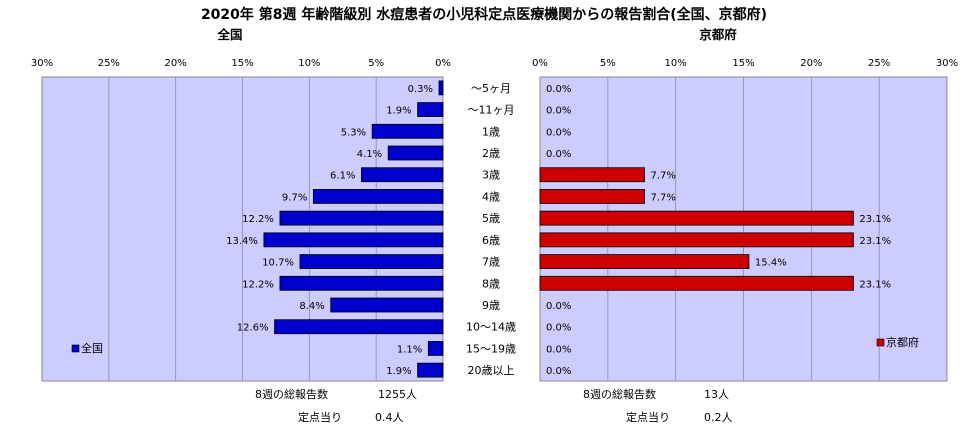 The height and width of the screenshot is (432, 968). I want to click on left-data-label: 8.4%, so click(311, 306).